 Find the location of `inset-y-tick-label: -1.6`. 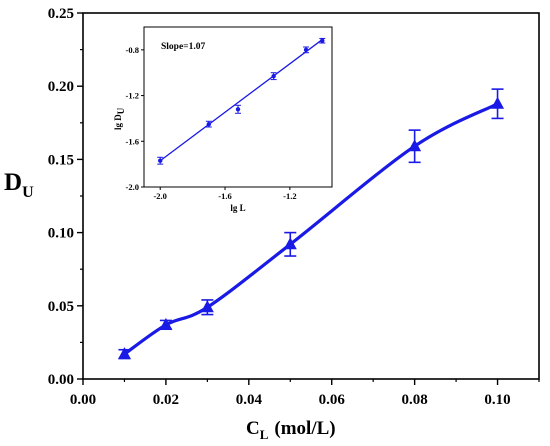

inset-y-tick-label: -1.6 is located at coordinates (132, 141).